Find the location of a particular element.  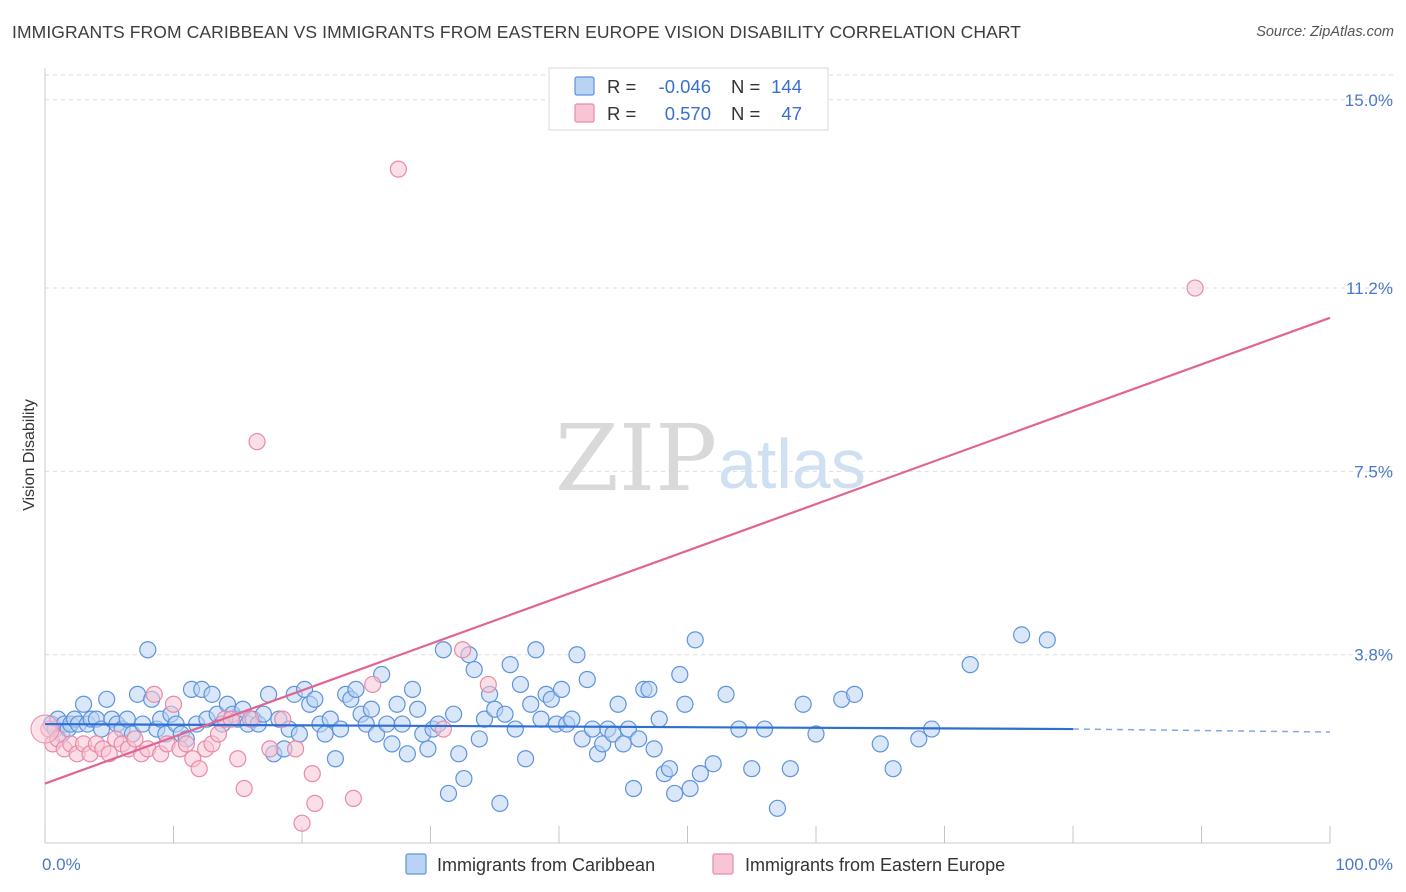

y-tick-label: 3.8% is located at coordinates (1373, 655).